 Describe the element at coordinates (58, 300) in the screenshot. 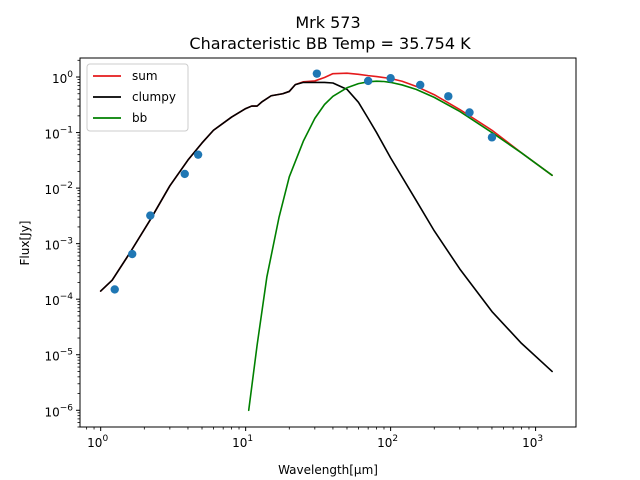

I see `y-tick-label: 10⁻⁴` at that location.